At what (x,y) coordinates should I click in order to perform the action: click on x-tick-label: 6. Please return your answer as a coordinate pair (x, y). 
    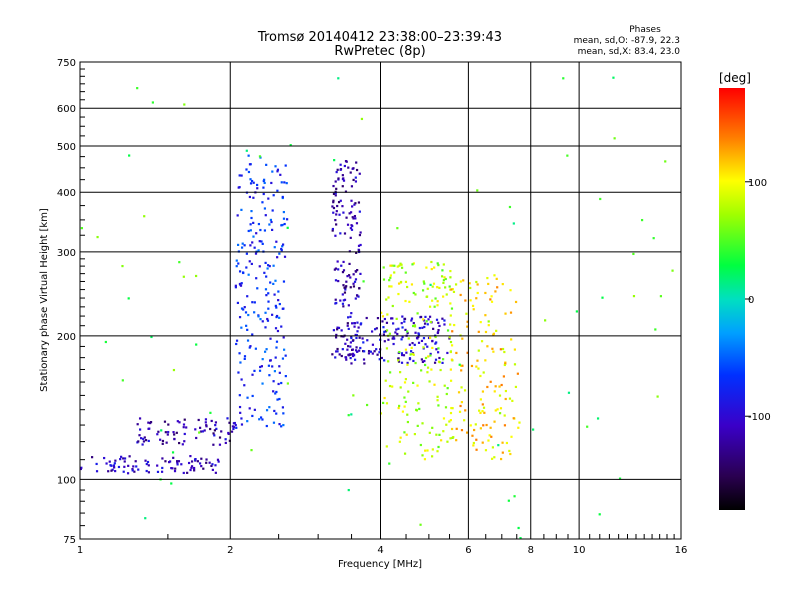
    Looking at the image, I should click on (468, 550).